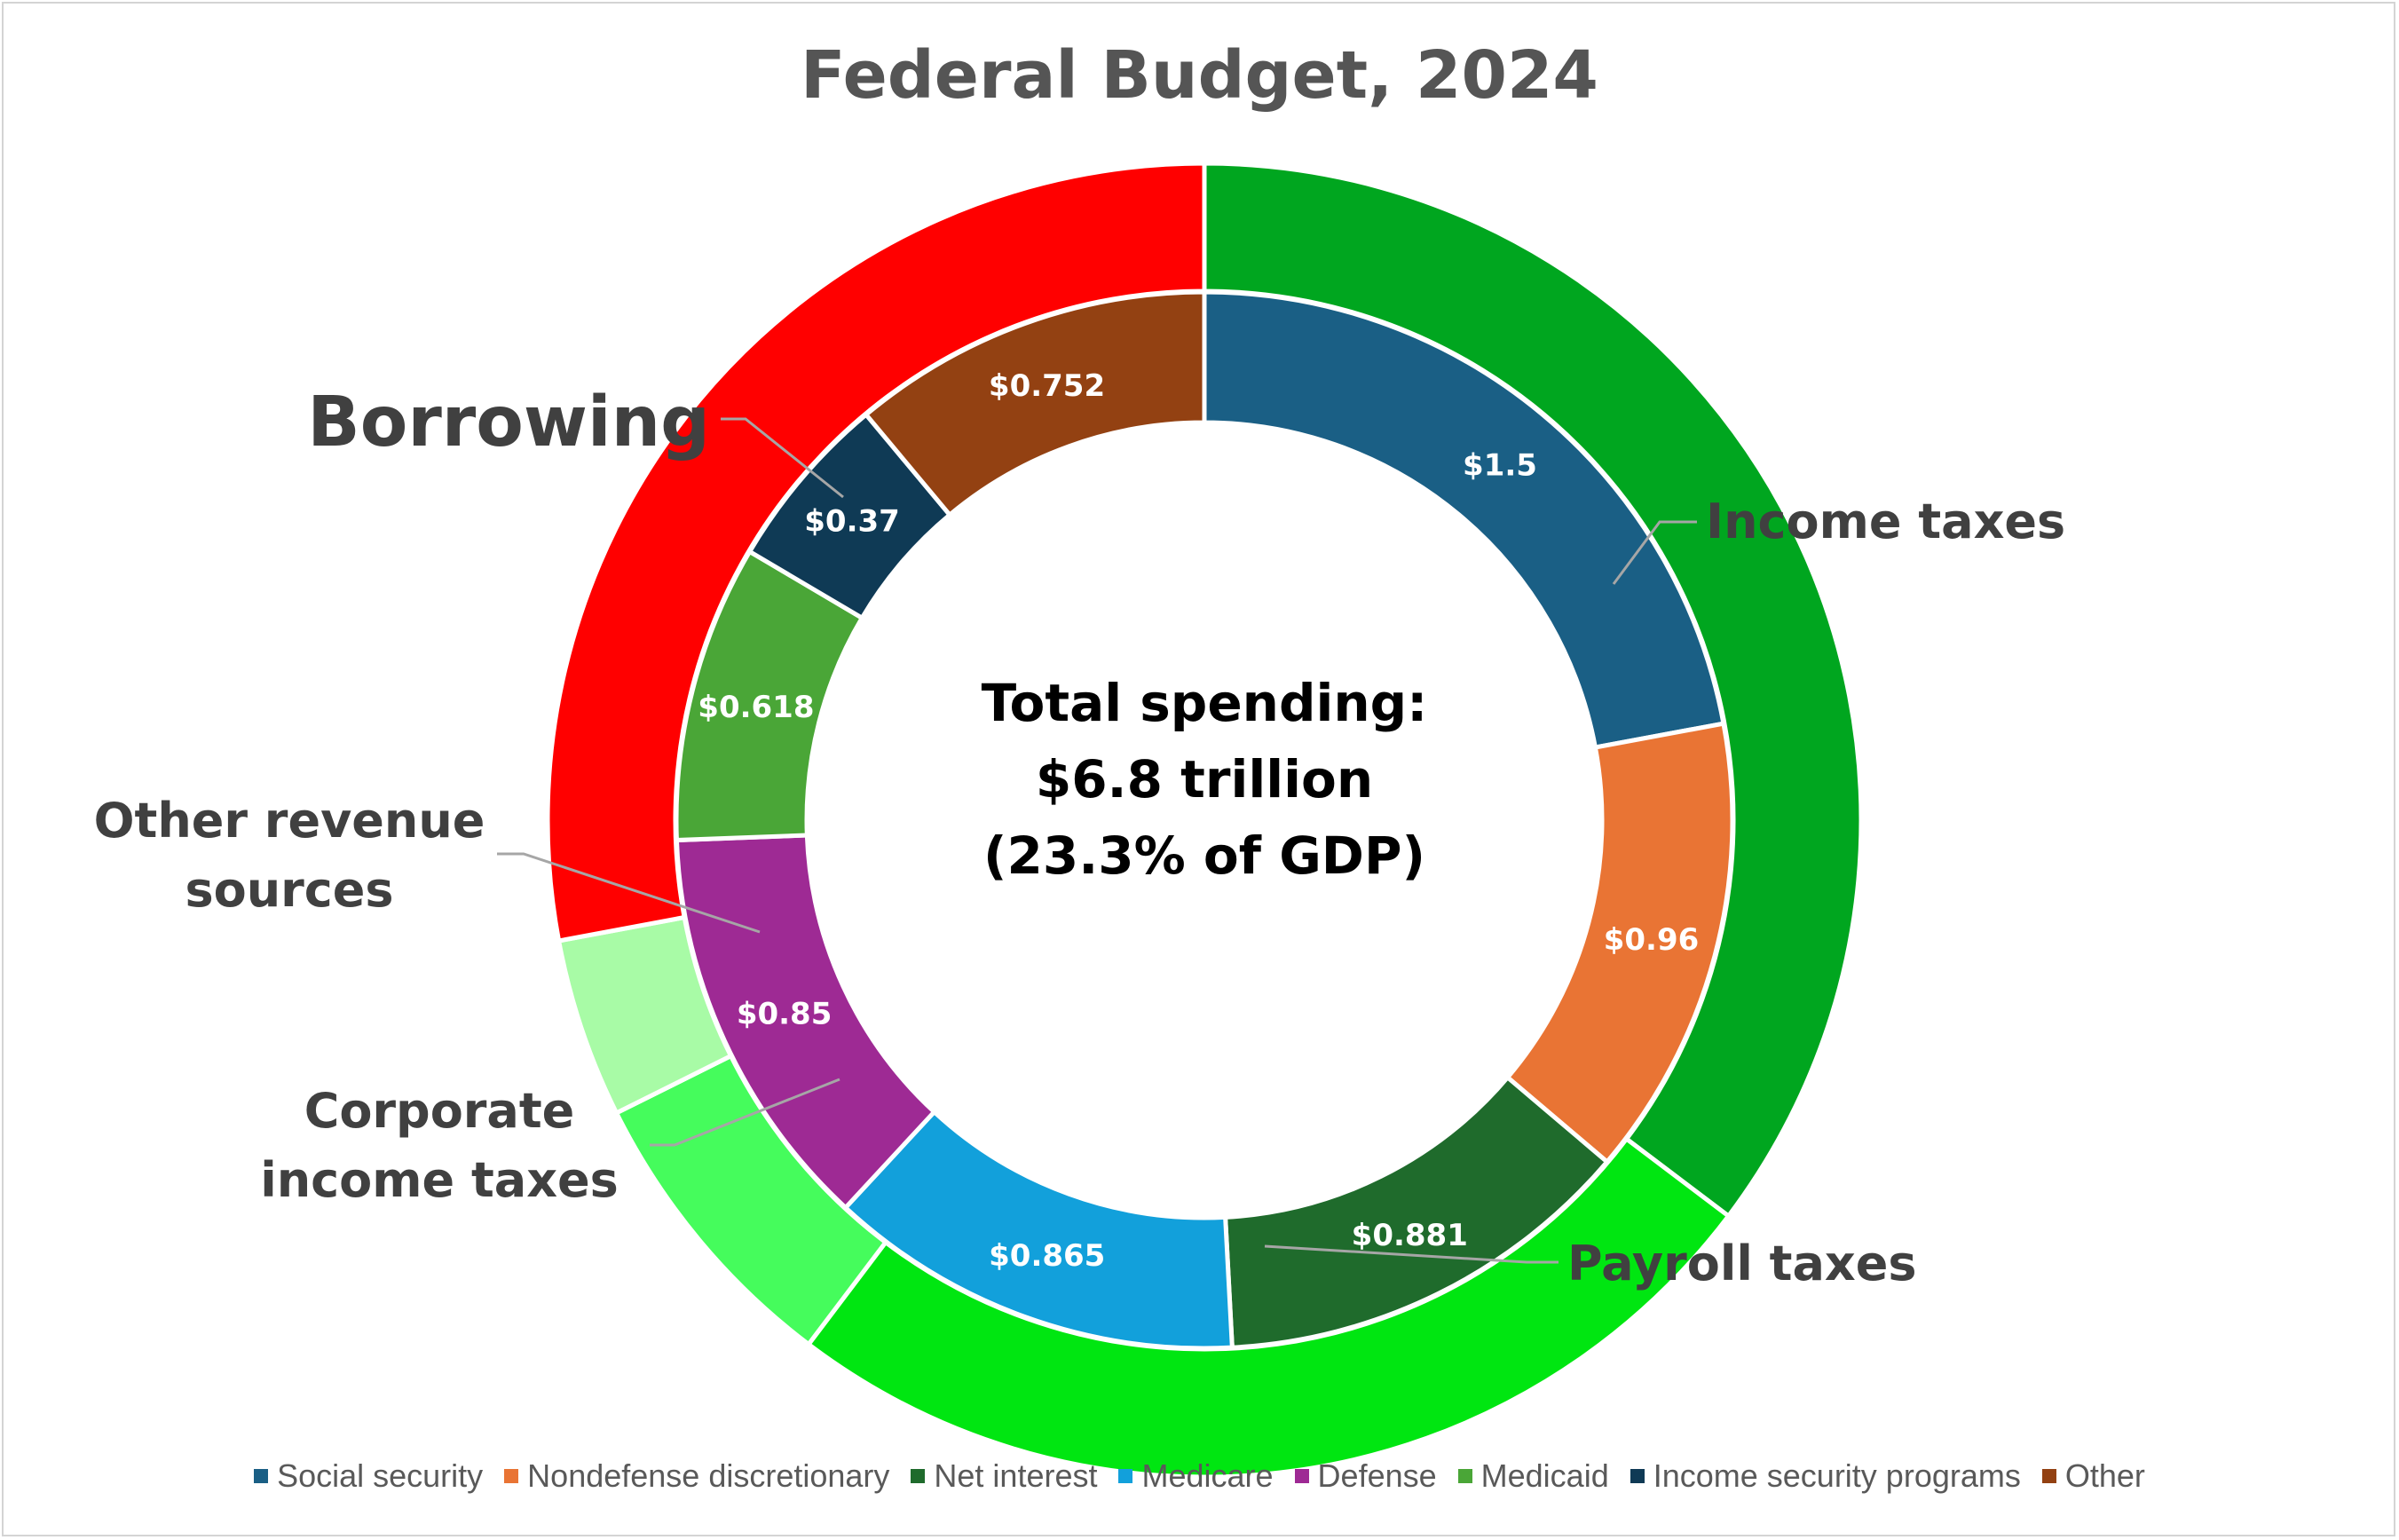 The height and width of the screenshot is (1540, 2399). What do you see at coordinates (508, 423) in the screenshot?
I see `label-borrowing: Borrowing` at bounding box center [508, 423].